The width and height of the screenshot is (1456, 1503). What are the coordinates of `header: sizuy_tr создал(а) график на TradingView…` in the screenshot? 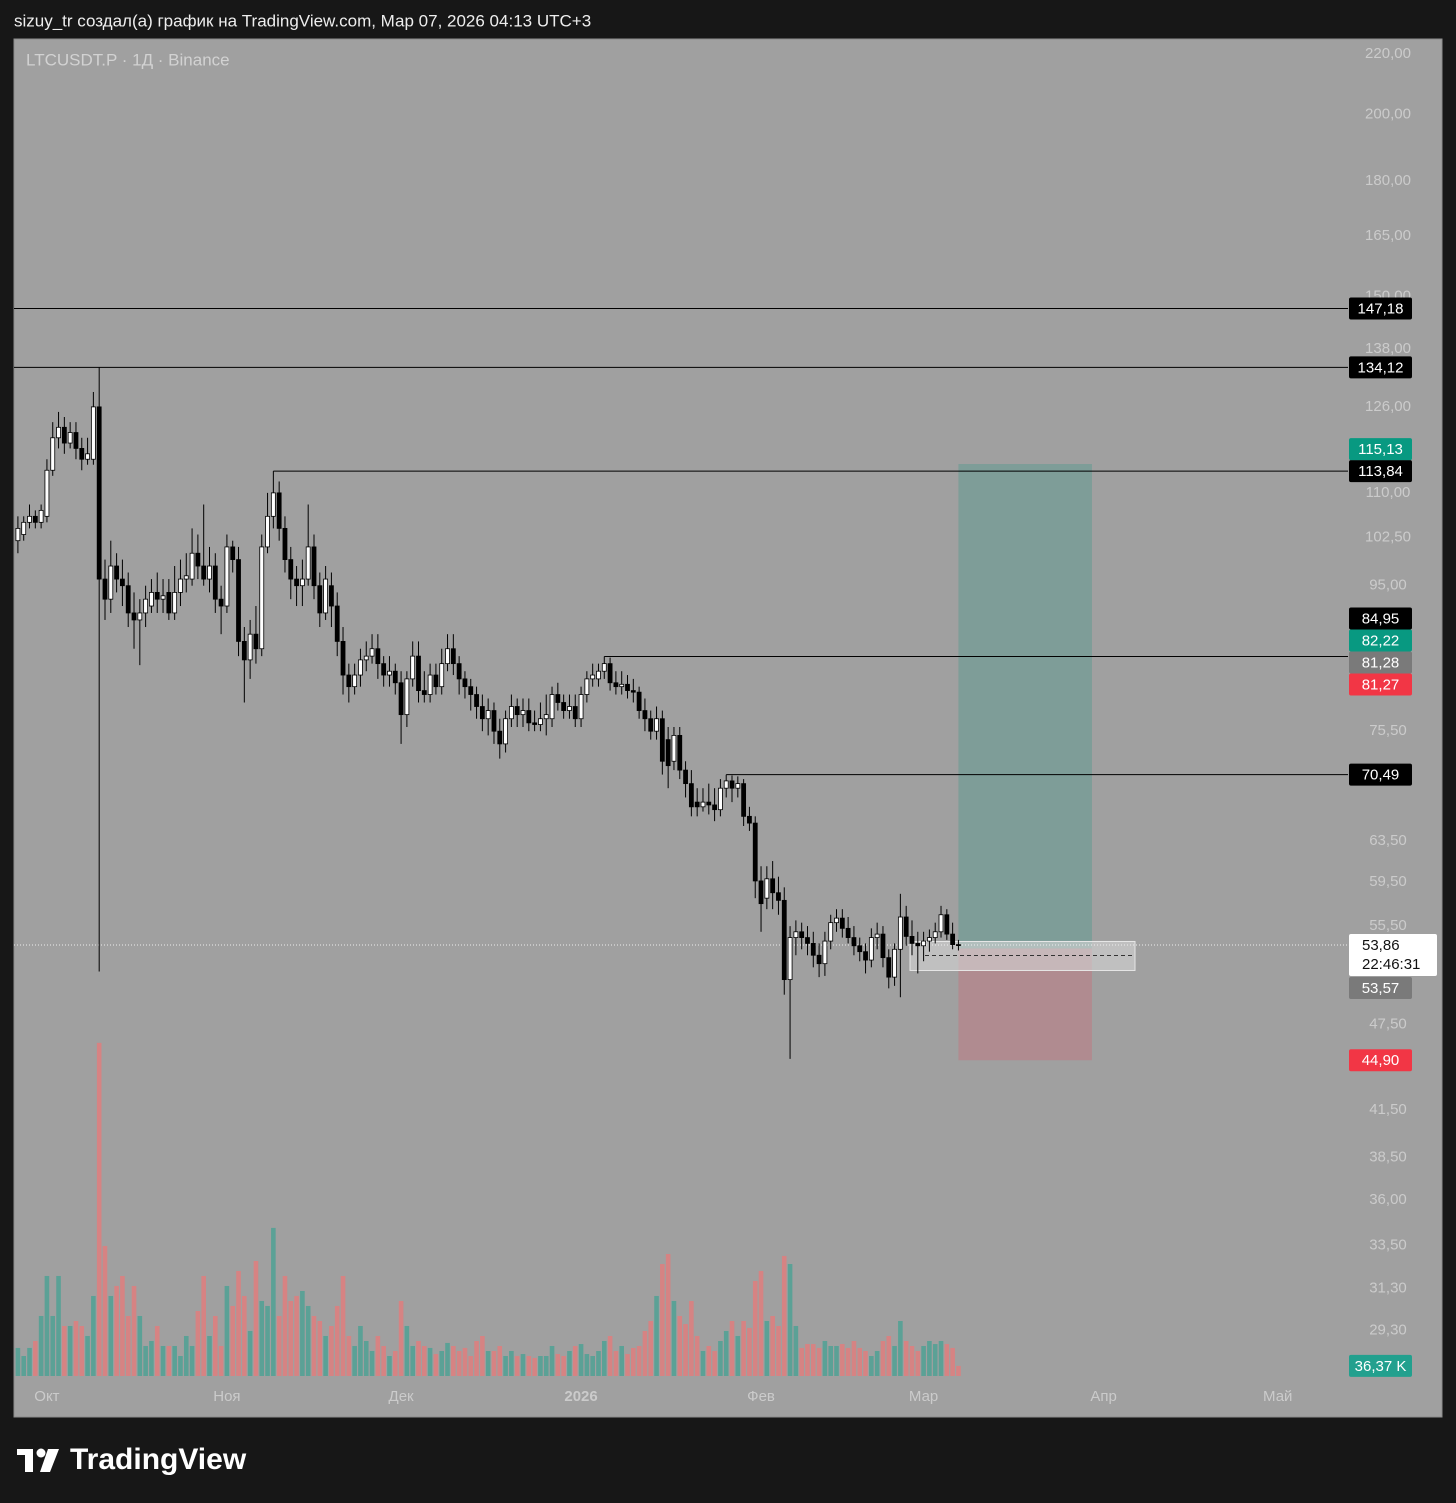 It's located at (302, 20).